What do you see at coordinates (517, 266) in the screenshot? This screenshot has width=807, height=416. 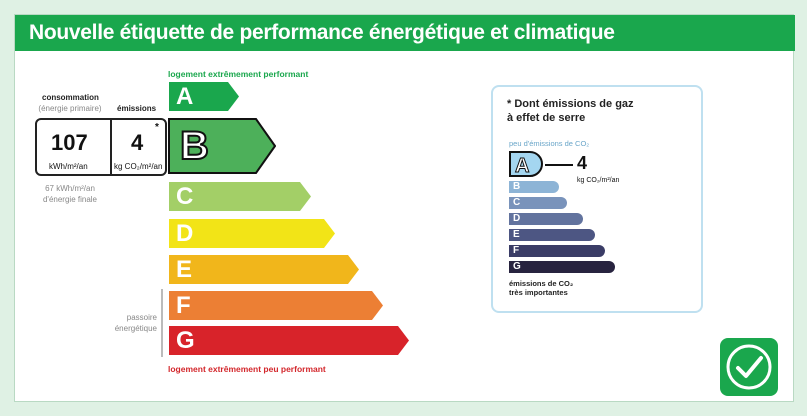 I see `ges-letter-g: G` at bounding box center [517, 266].